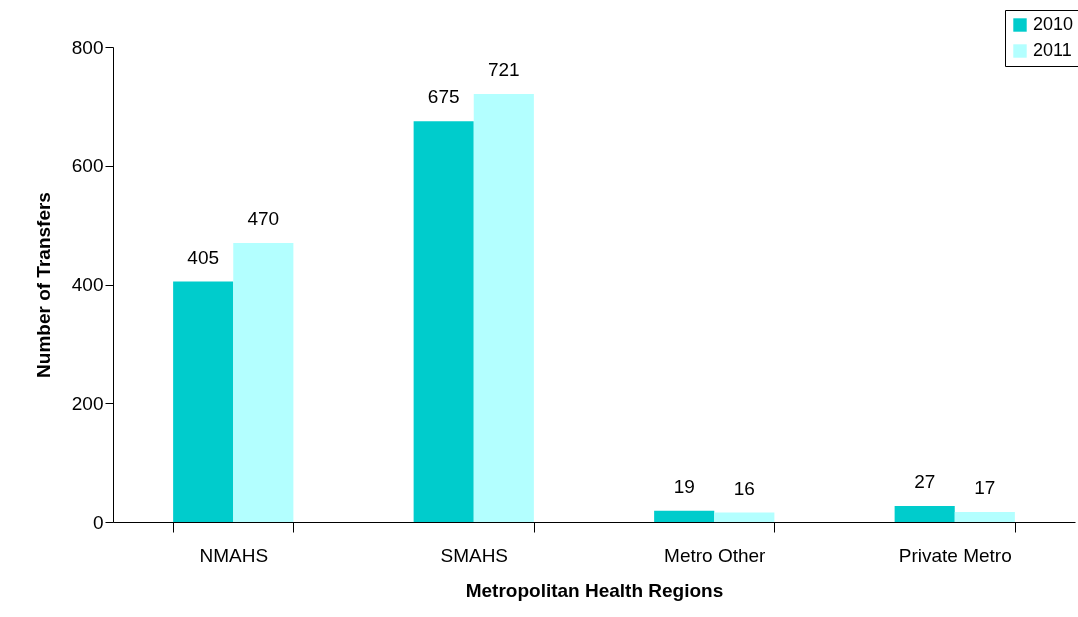  Describe the element at coordinates (203, 257) in the screenshot. I see `data-label: 405` at that location.